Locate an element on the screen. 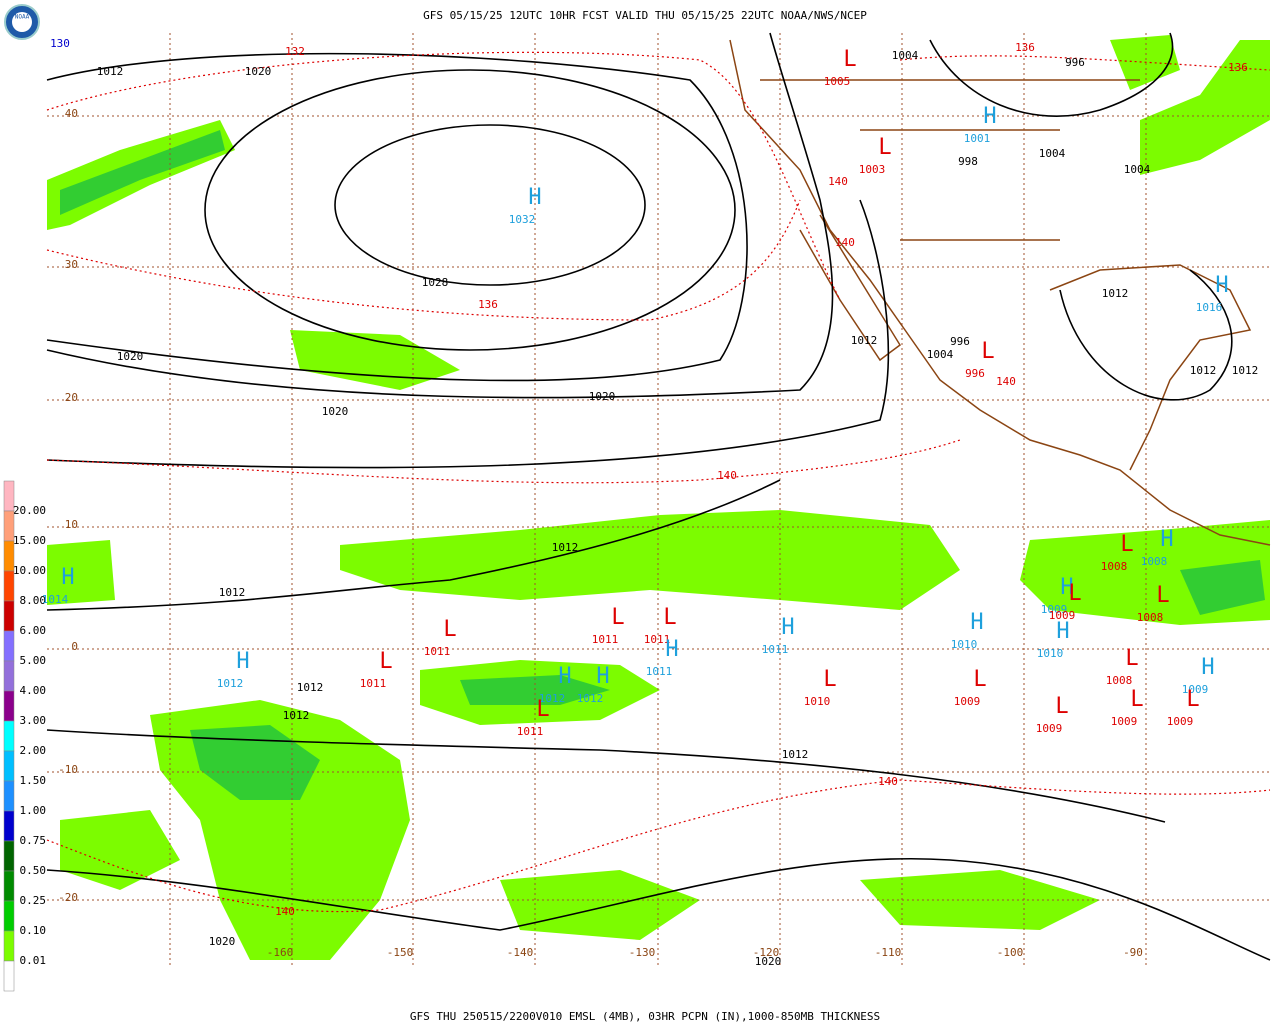  latitude-label: 40 is located at coordinates (71, 113).